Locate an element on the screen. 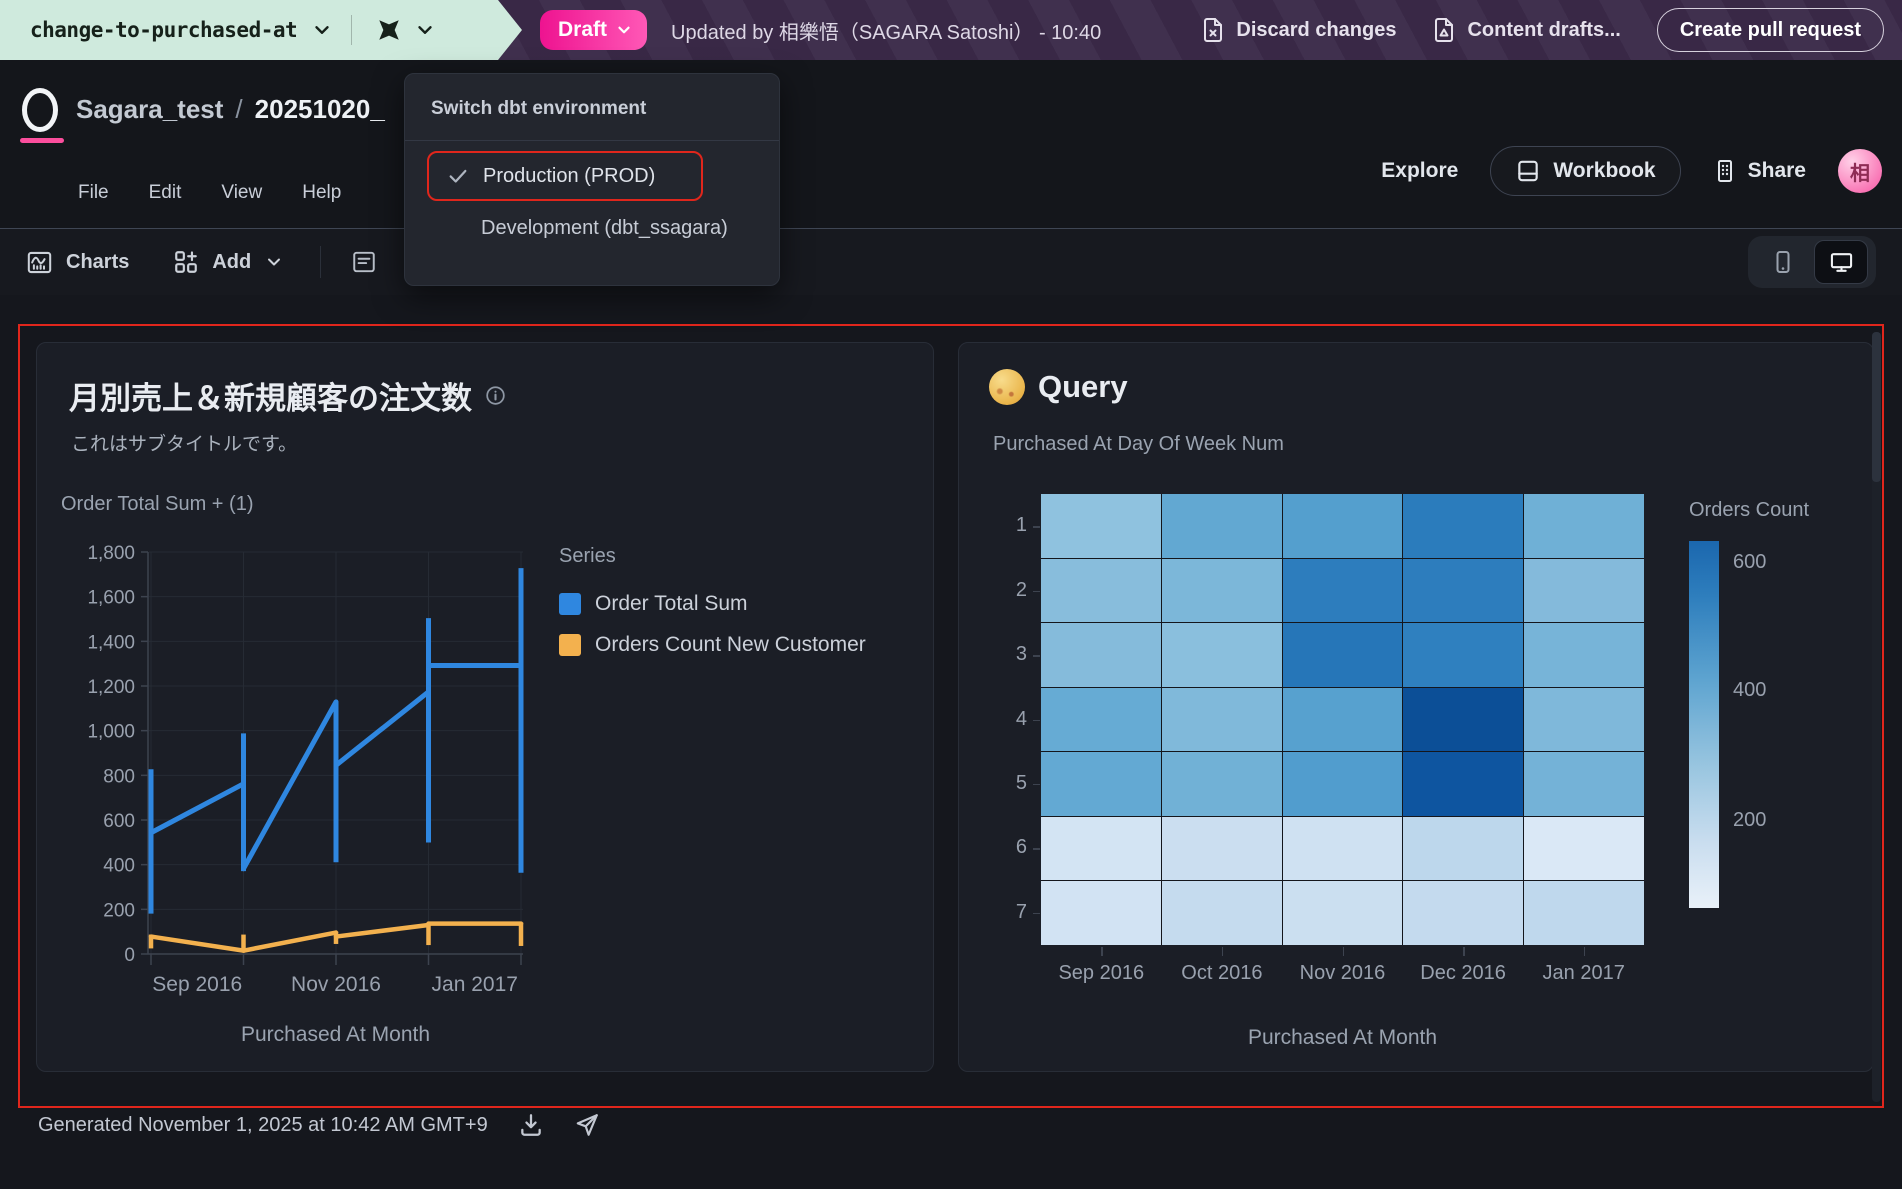 The height and width of the screenshot is (1189, 1902). colorbar: Orders Count 600 400 200 is located at coordinates (1774, 703).